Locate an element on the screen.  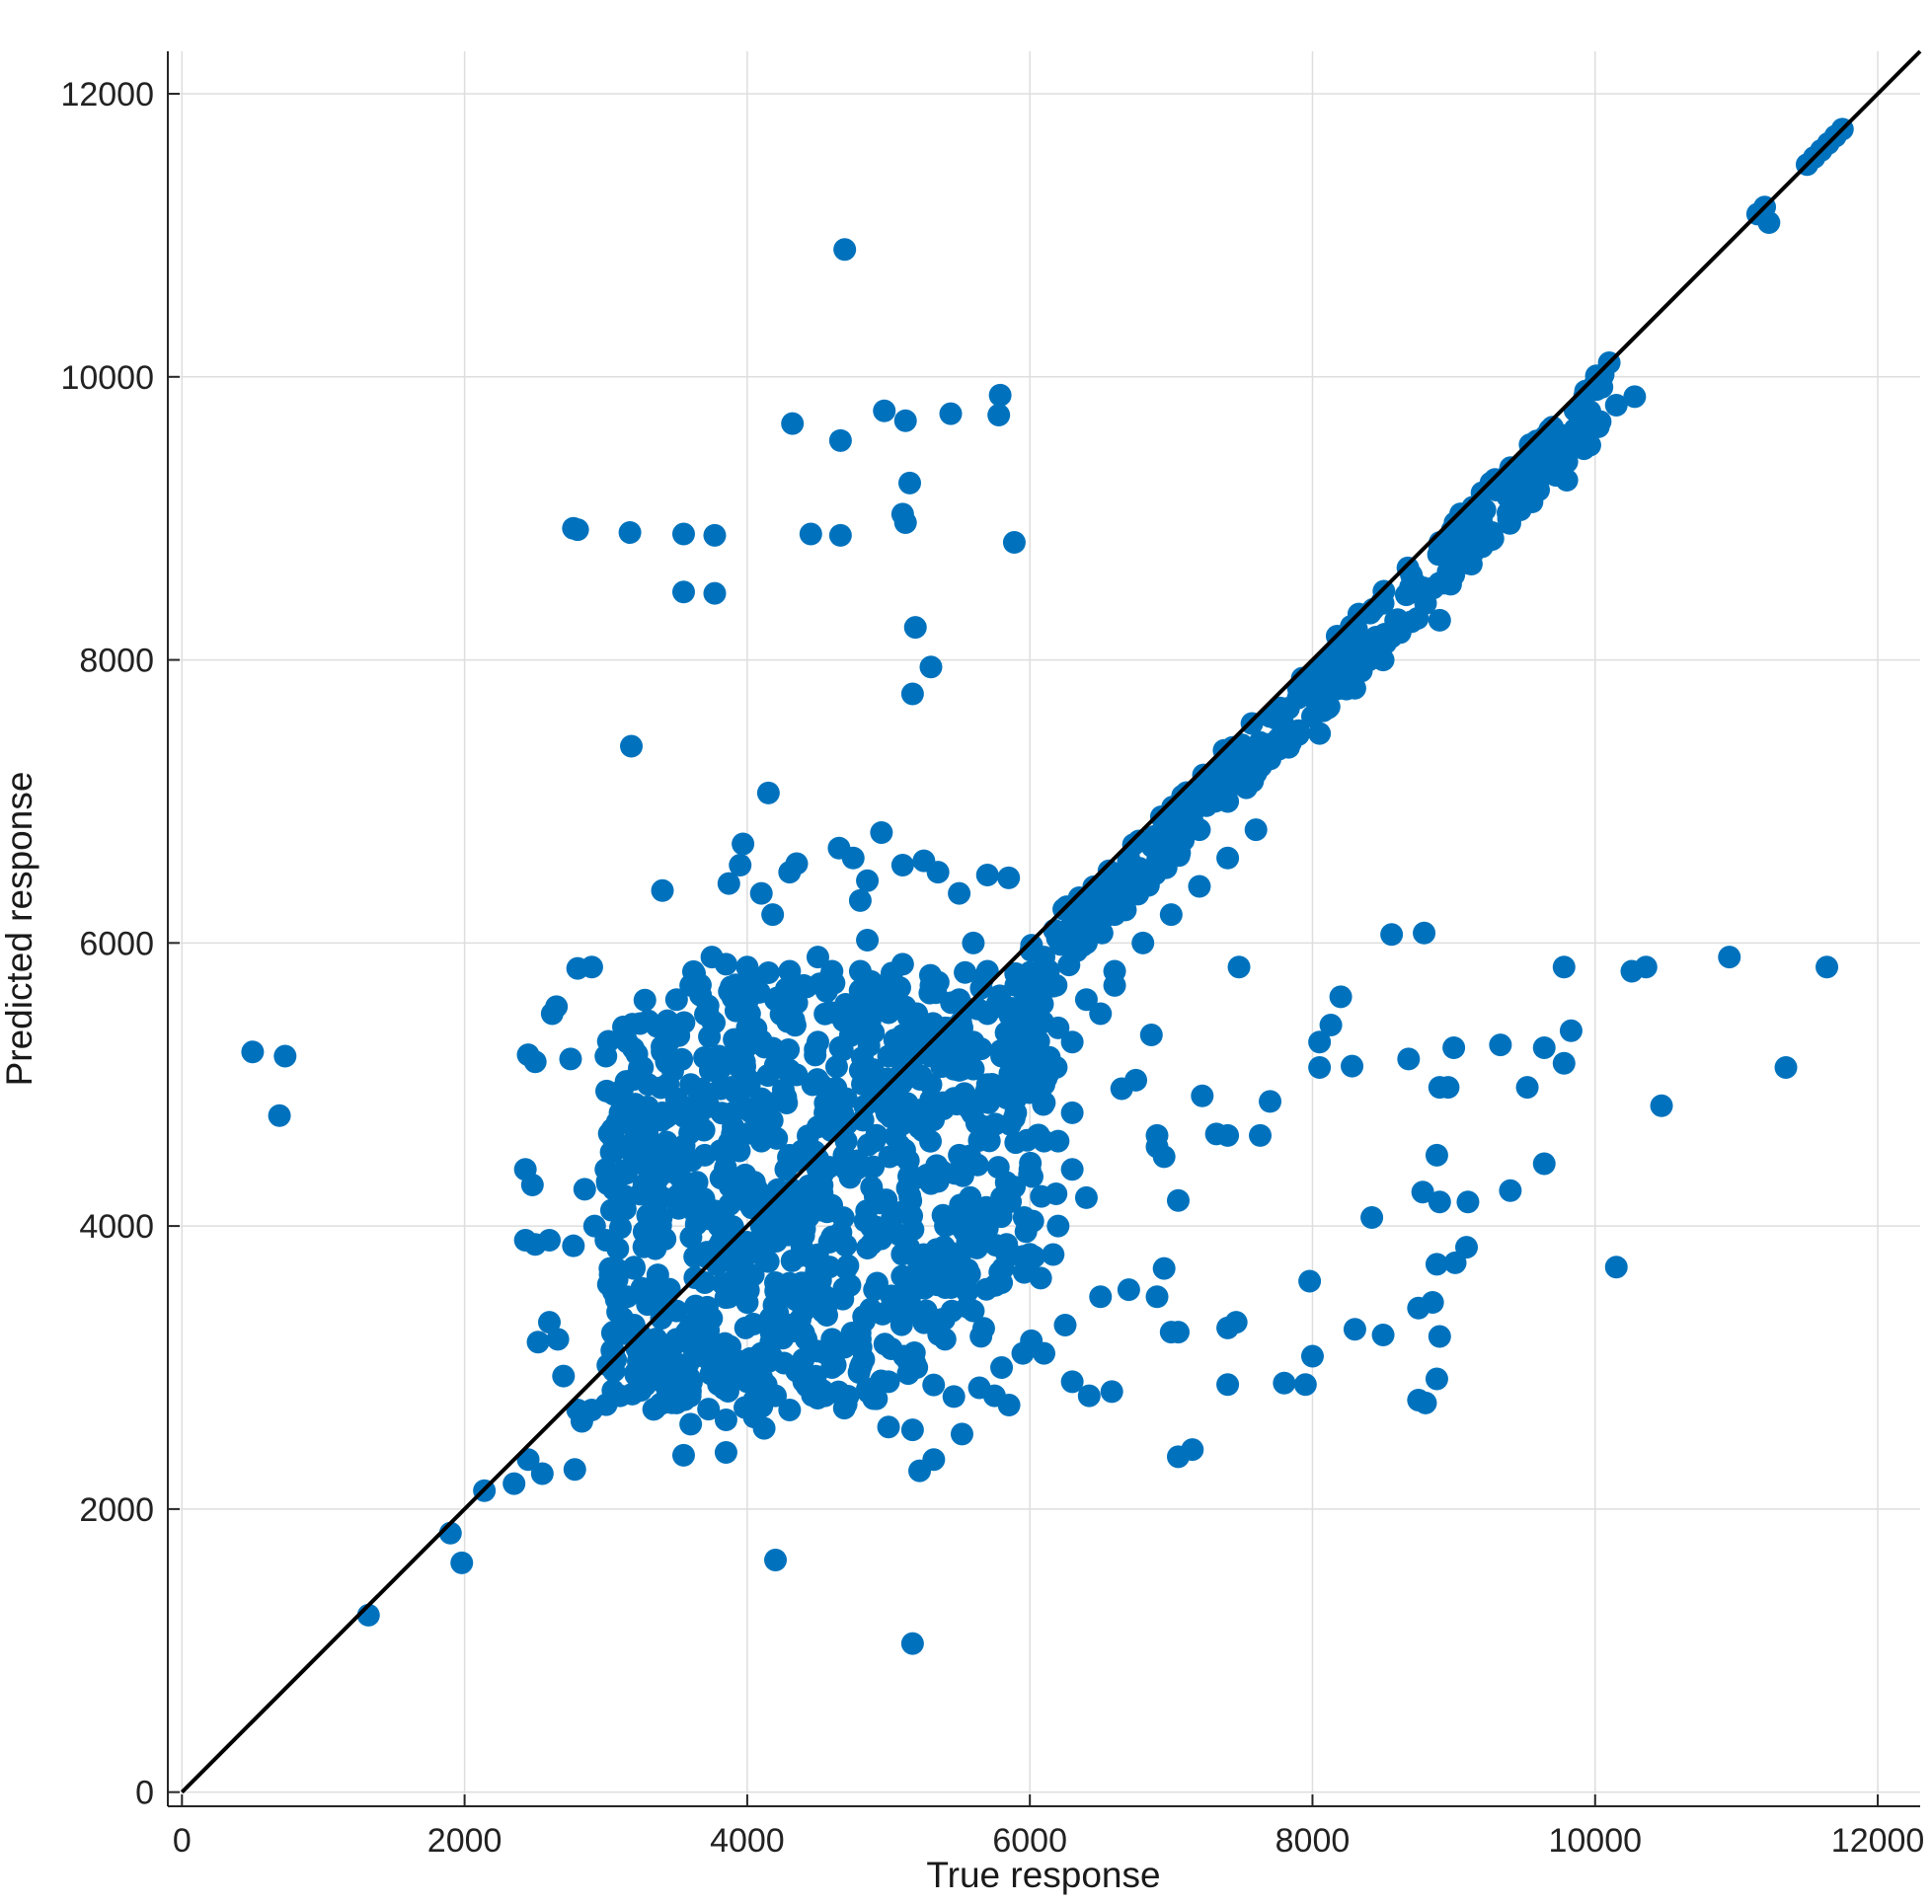
x-tick-label: 4000 is located at coordinates (748, 1841).